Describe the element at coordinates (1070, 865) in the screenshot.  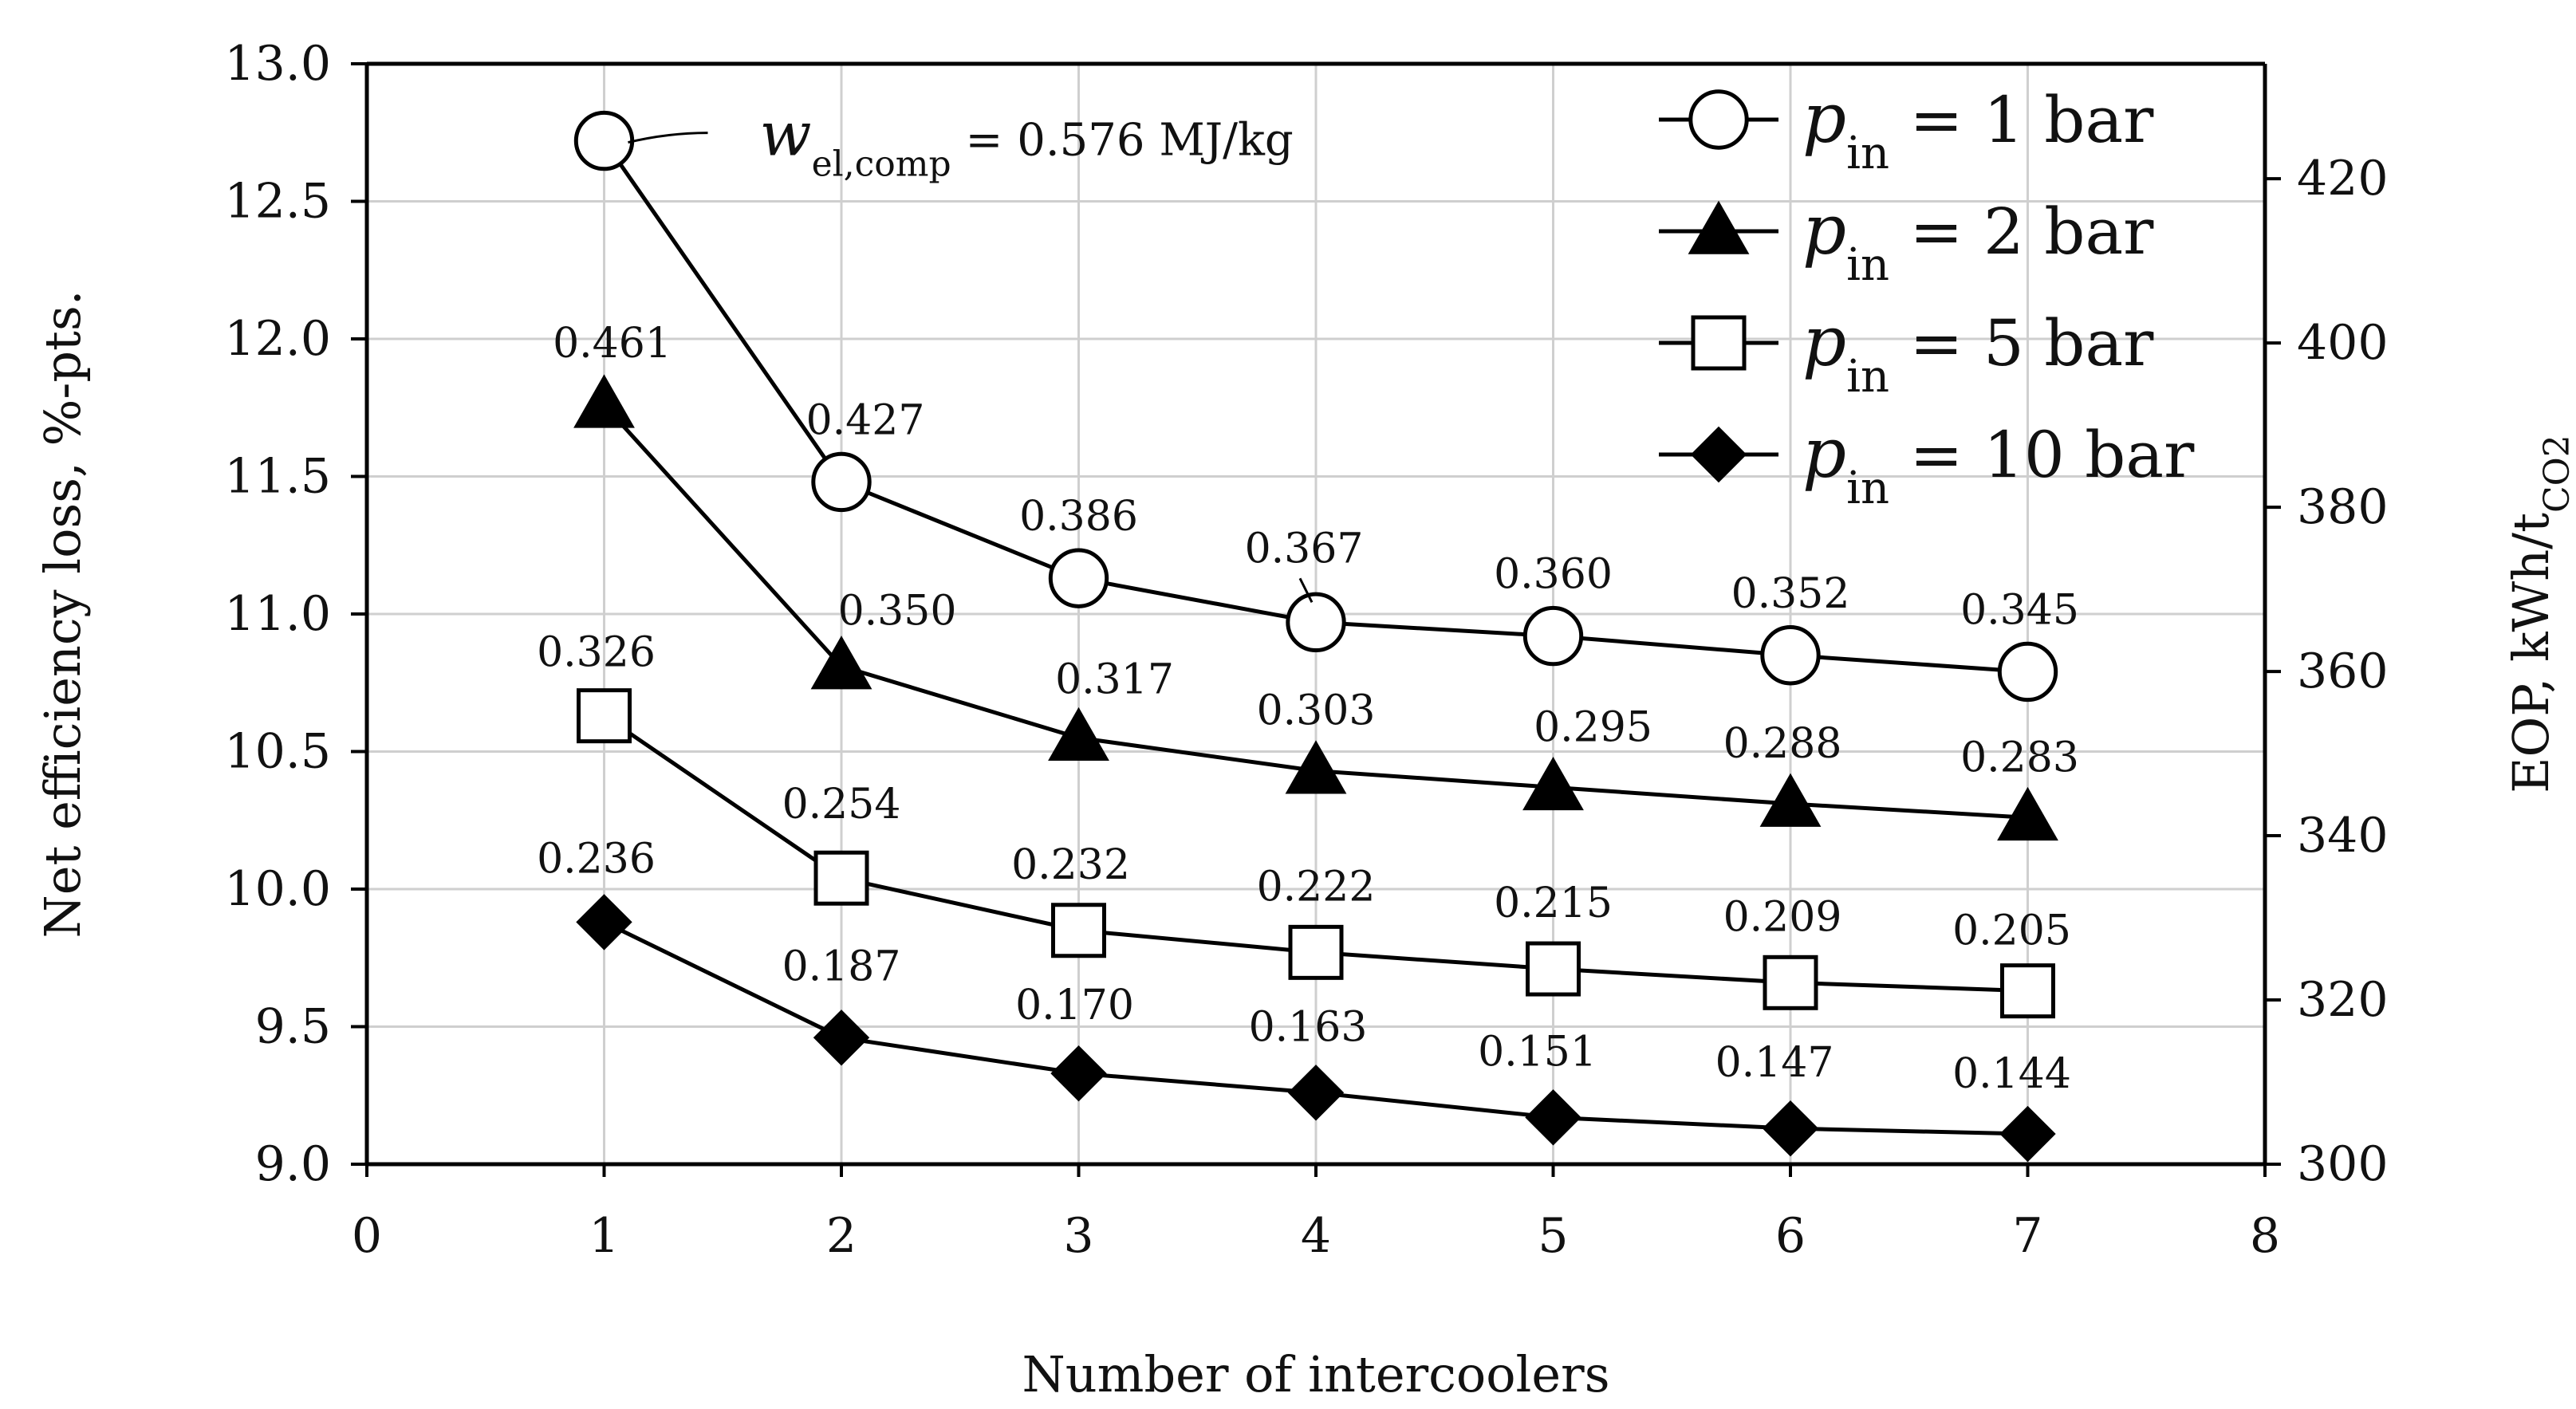
I see `data-label: 0.232` at that location.